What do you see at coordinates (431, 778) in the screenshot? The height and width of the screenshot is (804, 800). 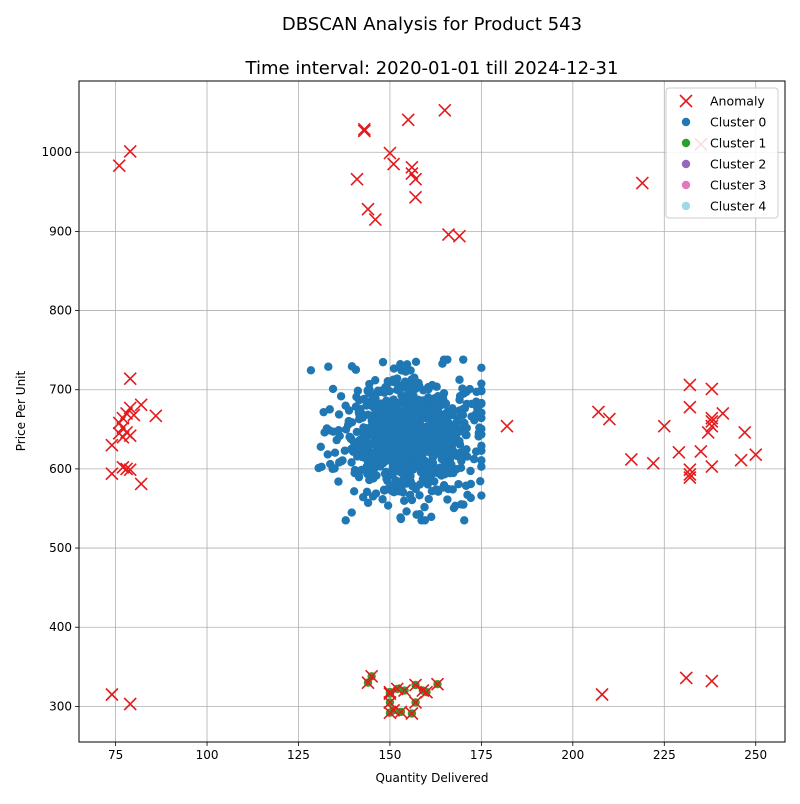 I see `x-axis-label: Quantity Delivered` at bounding box center [431, 778].